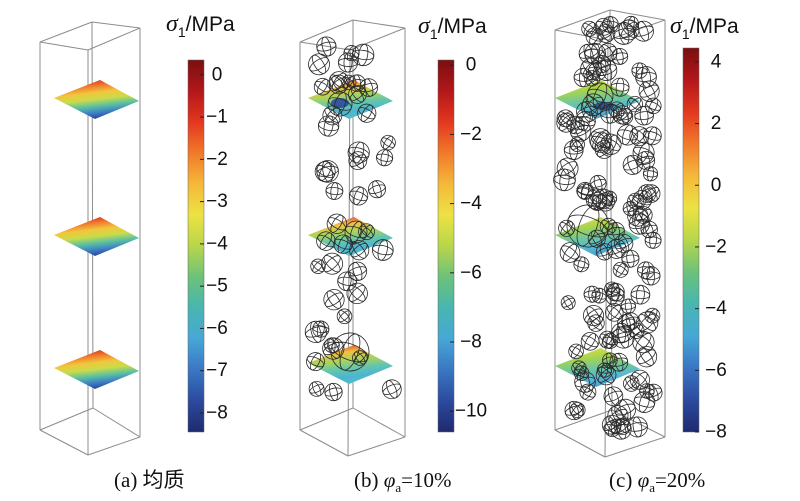 The height and width of the screenshot is (501, 800). What do you see at coordinates (200, 25) in the screenshot?
I see `colorbar-title: σ1/MPa` at bounding box center [200, 25].